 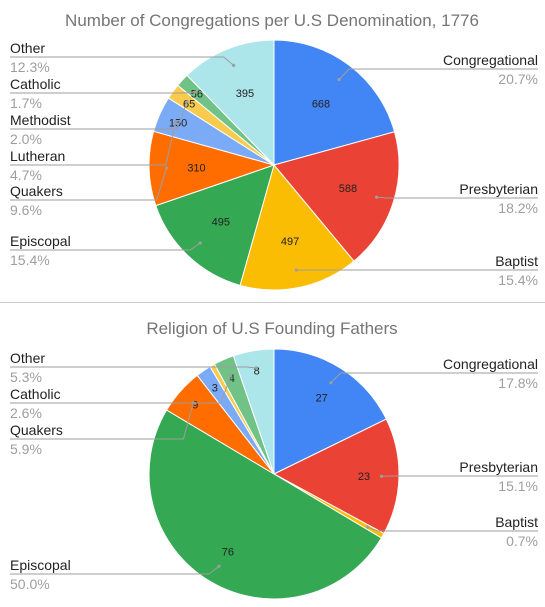 What do you see at coordinates (348, 189) in the screenshot?
I see `chart-1-value-presbyterian: 588` at bounding box center [348, 189].